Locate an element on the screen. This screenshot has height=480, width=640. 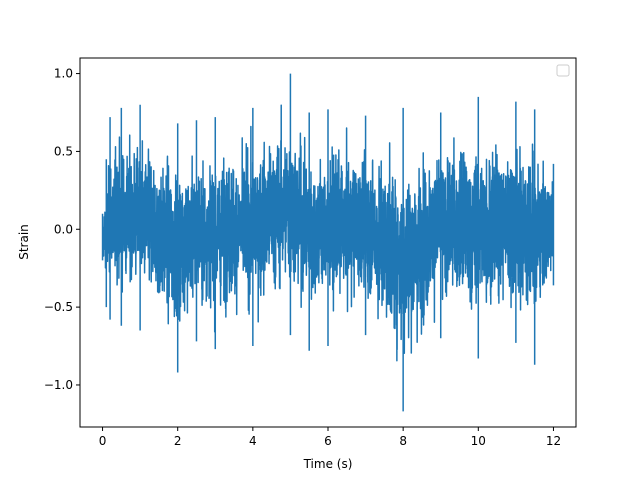
y-tick-label: −0.5 is located at coordinates (58, 307).